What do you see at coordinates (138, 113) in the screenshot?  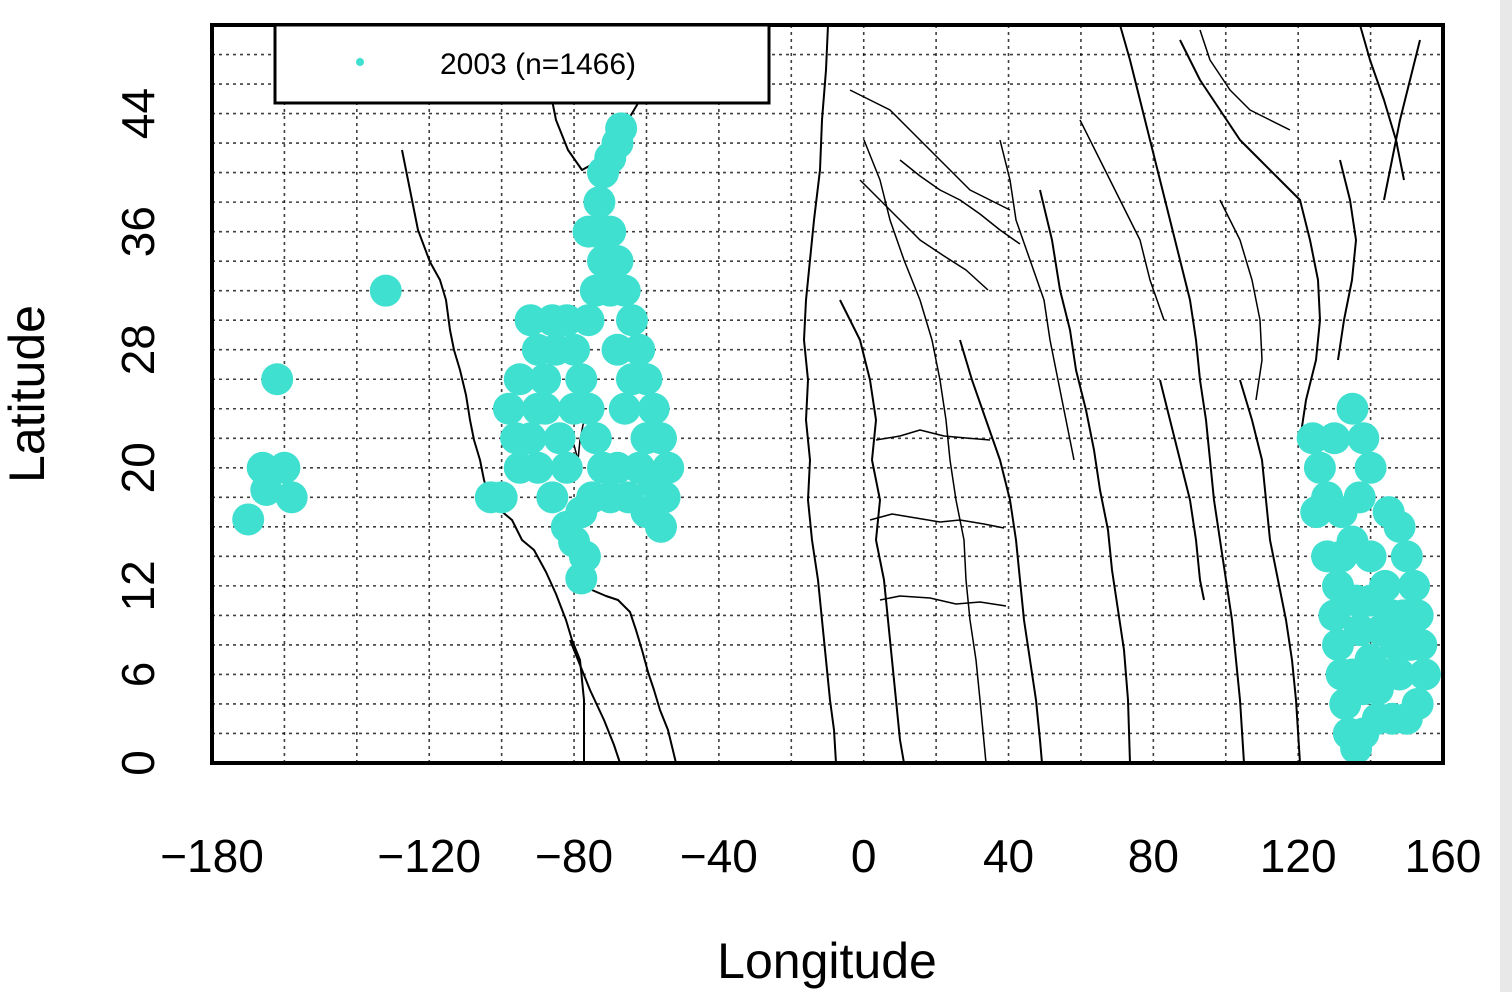 I see `y-tick-label: 44` at bounding box center [138, 113].